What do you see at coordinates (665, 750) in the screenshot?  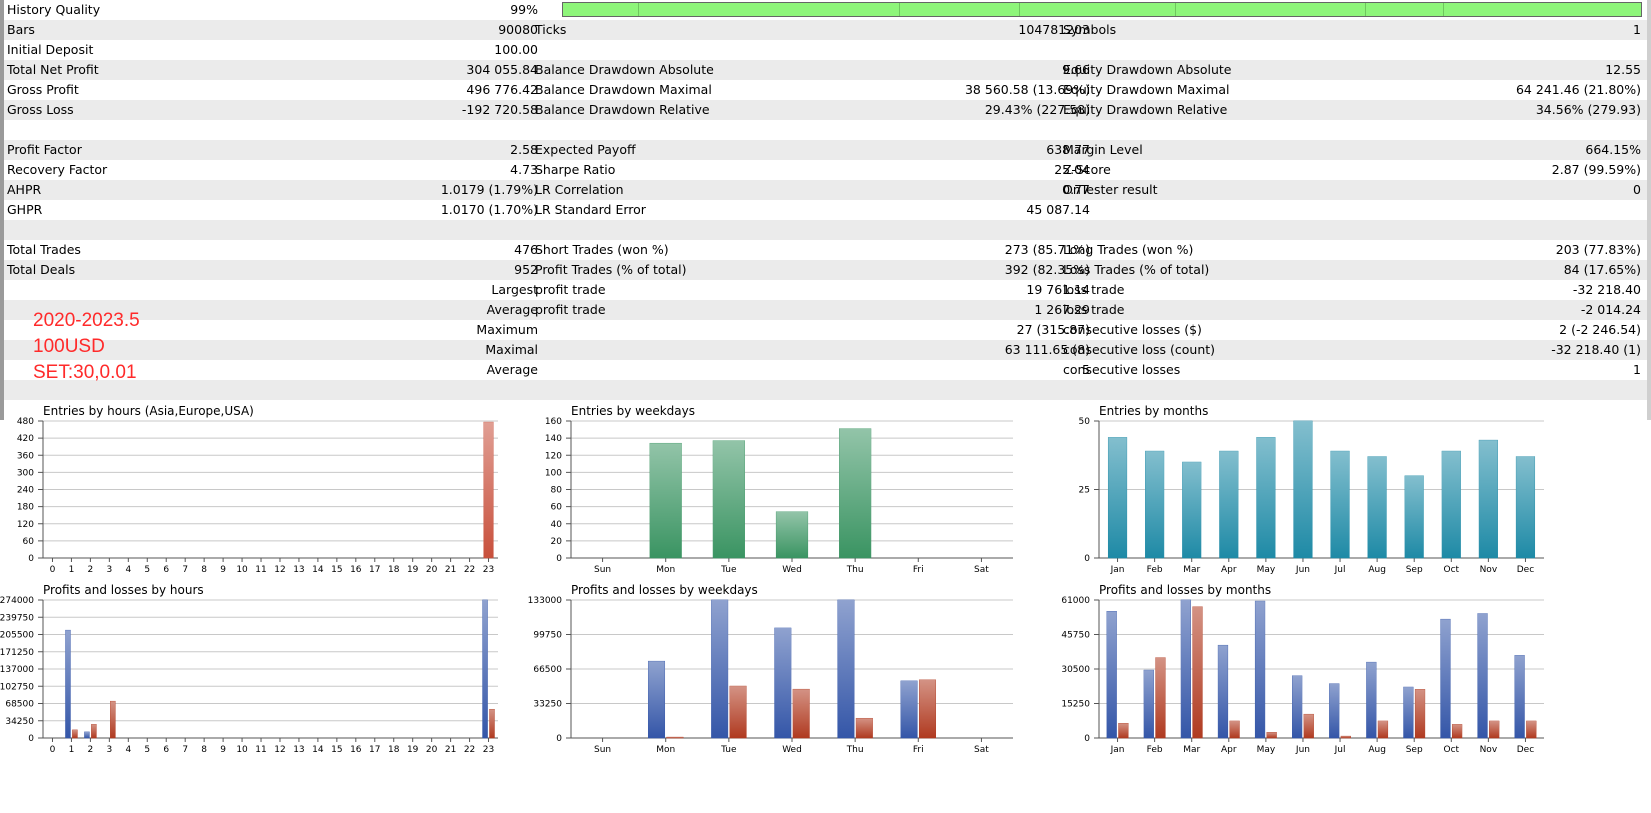 I see `x-tick-label: Mon` at bounding box center [665, 750].